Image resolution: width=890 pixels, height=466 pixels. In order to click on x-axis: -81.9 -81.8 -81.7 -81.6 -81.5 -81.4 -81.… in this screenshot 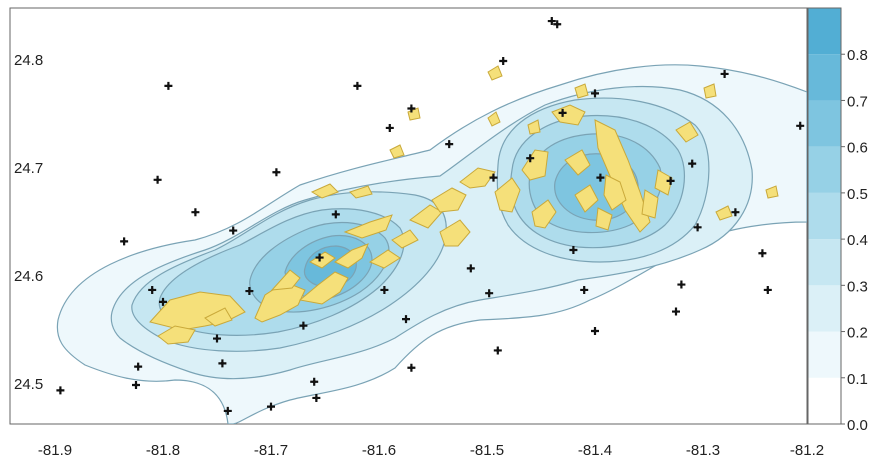, I will do `click(431, 450)`.